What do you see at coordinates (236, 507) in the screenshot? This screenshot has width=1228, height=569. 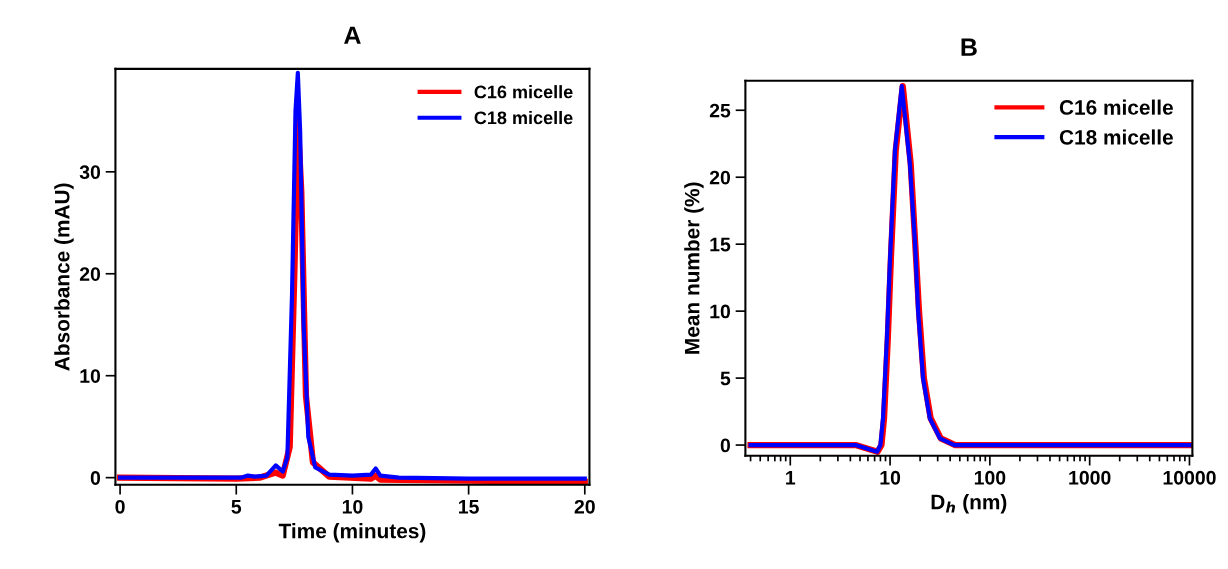 I see `x-tick-label: 5` at bounding box center [236, 507].